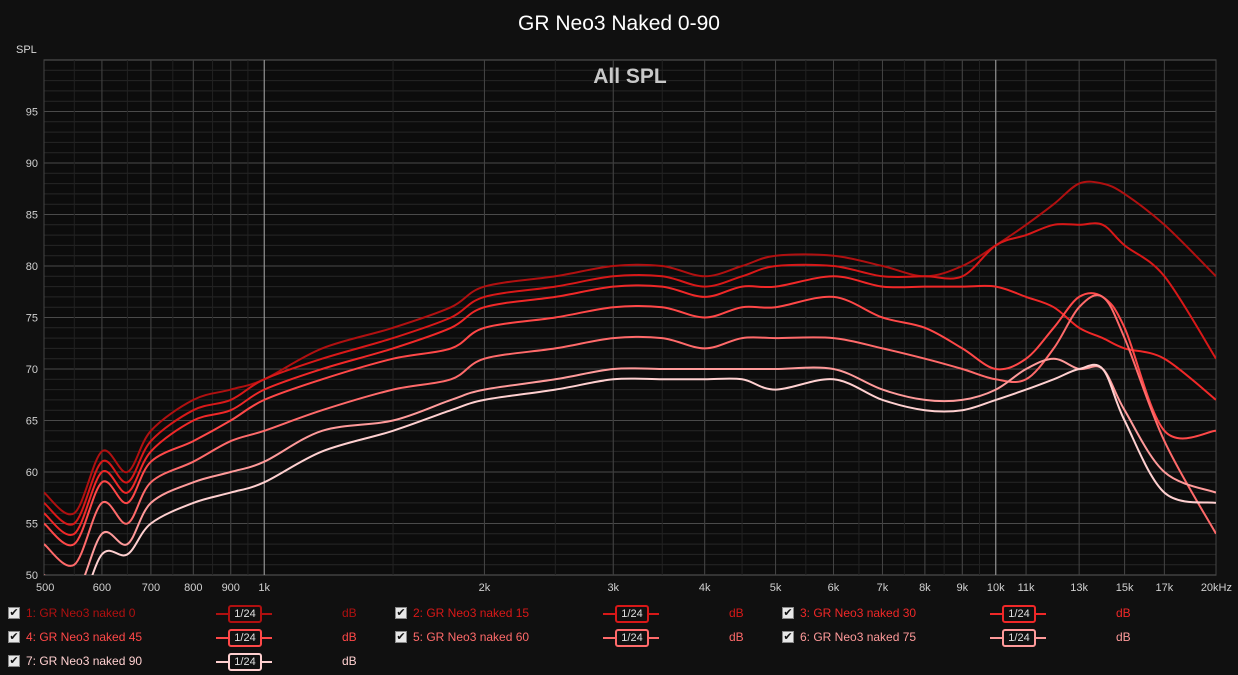  I want to click on legend-label: 7: GR Neo3 naked 90, so click(84, 661).